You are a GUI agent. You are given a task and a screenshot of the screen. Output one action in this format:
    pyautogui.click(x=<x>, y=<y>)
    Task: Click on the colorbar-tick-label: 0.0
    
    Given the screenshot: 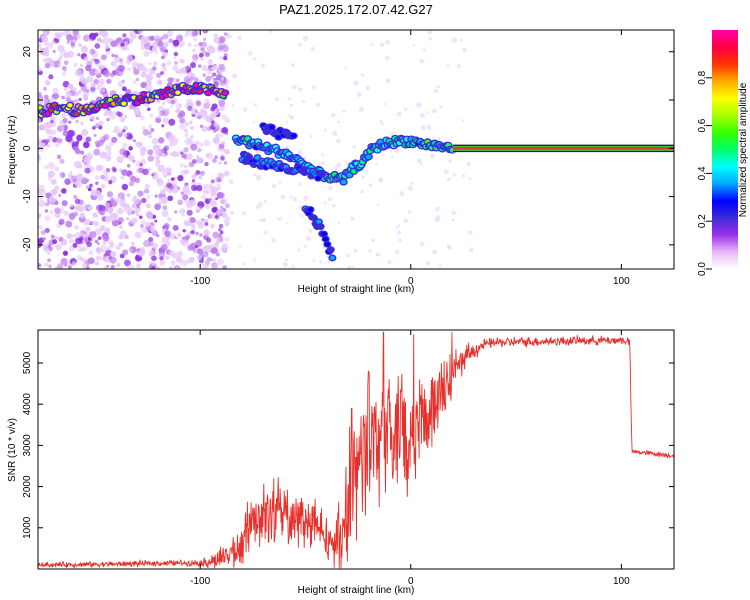 What is the action you would take?
    pyautogui.click(x=702, y=269)
    